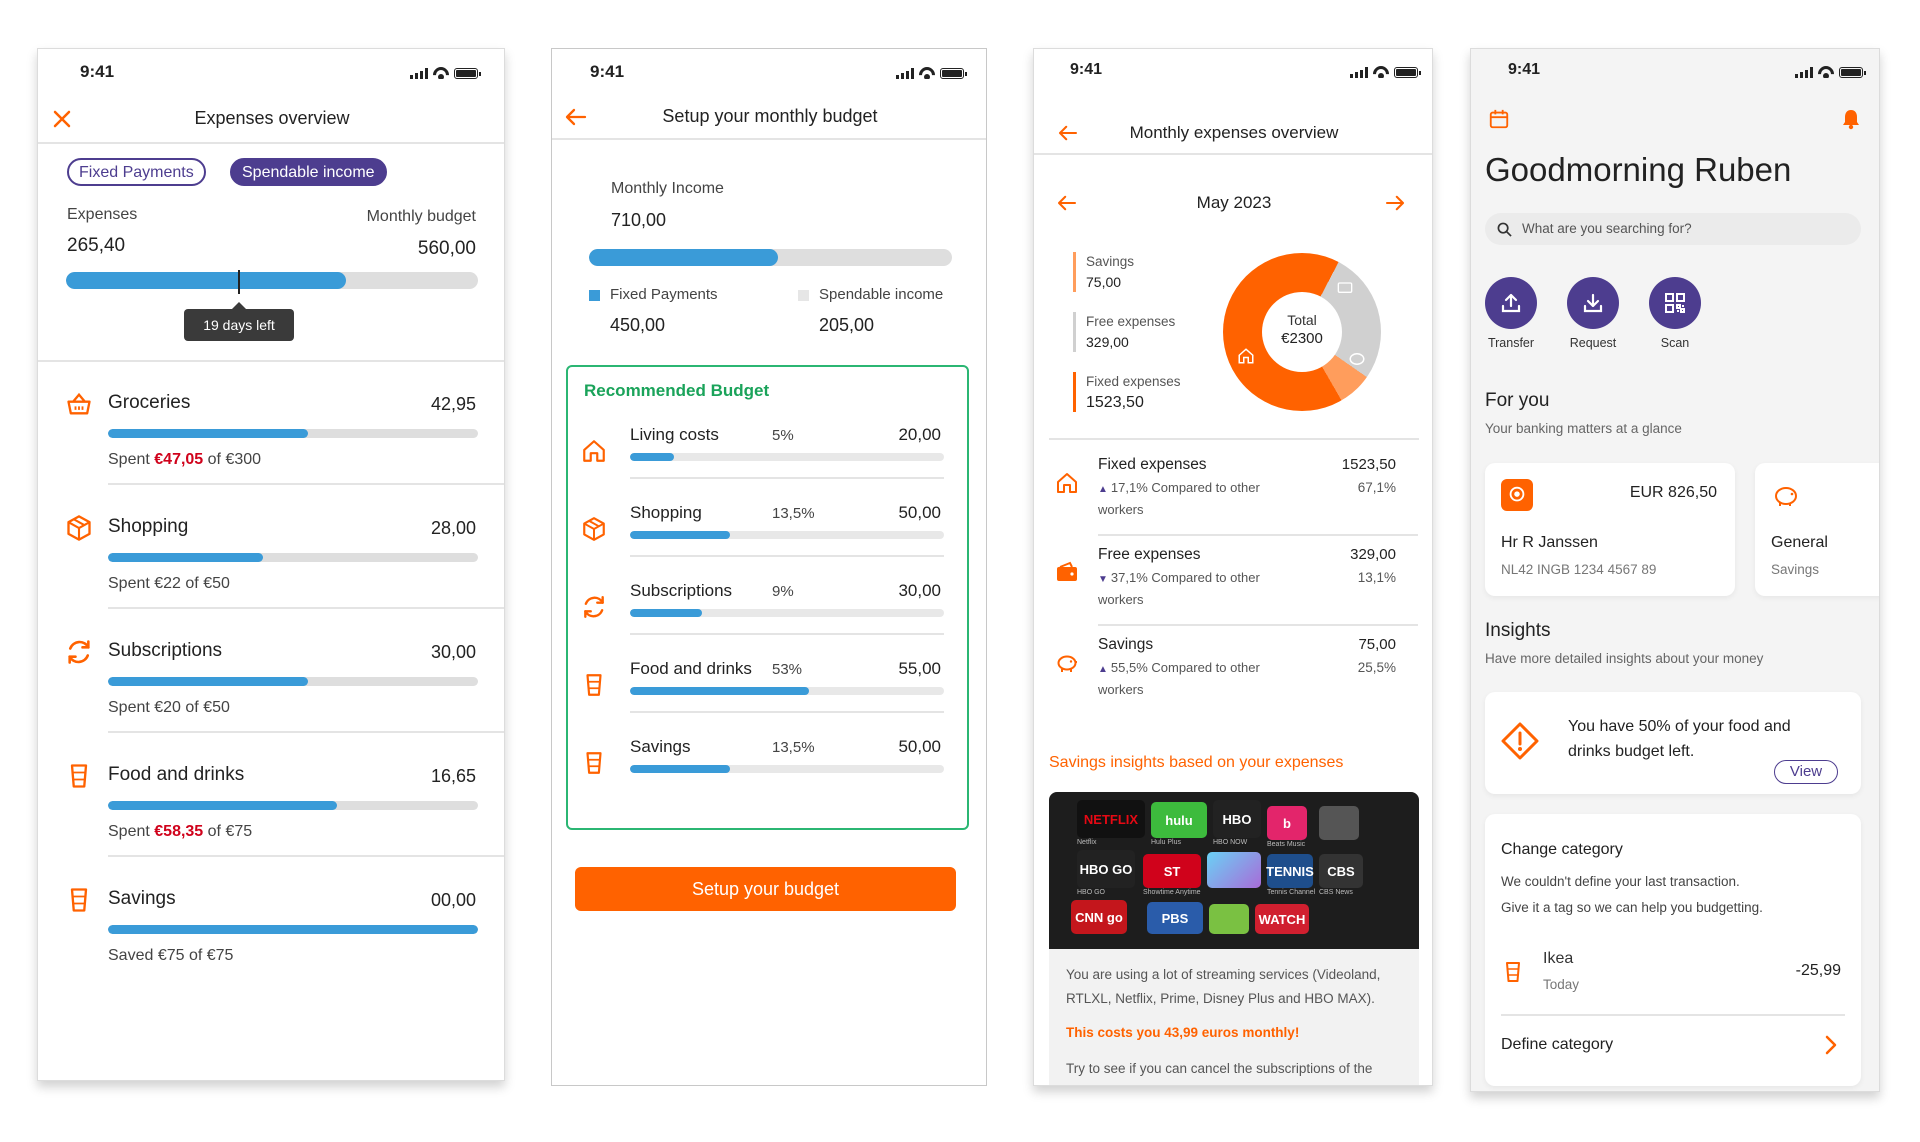 The image size is (1920, 1142). Describe the element at coordinates (1179, 820) in the screenshot. I see `streaming-tile: hulu` at that location.